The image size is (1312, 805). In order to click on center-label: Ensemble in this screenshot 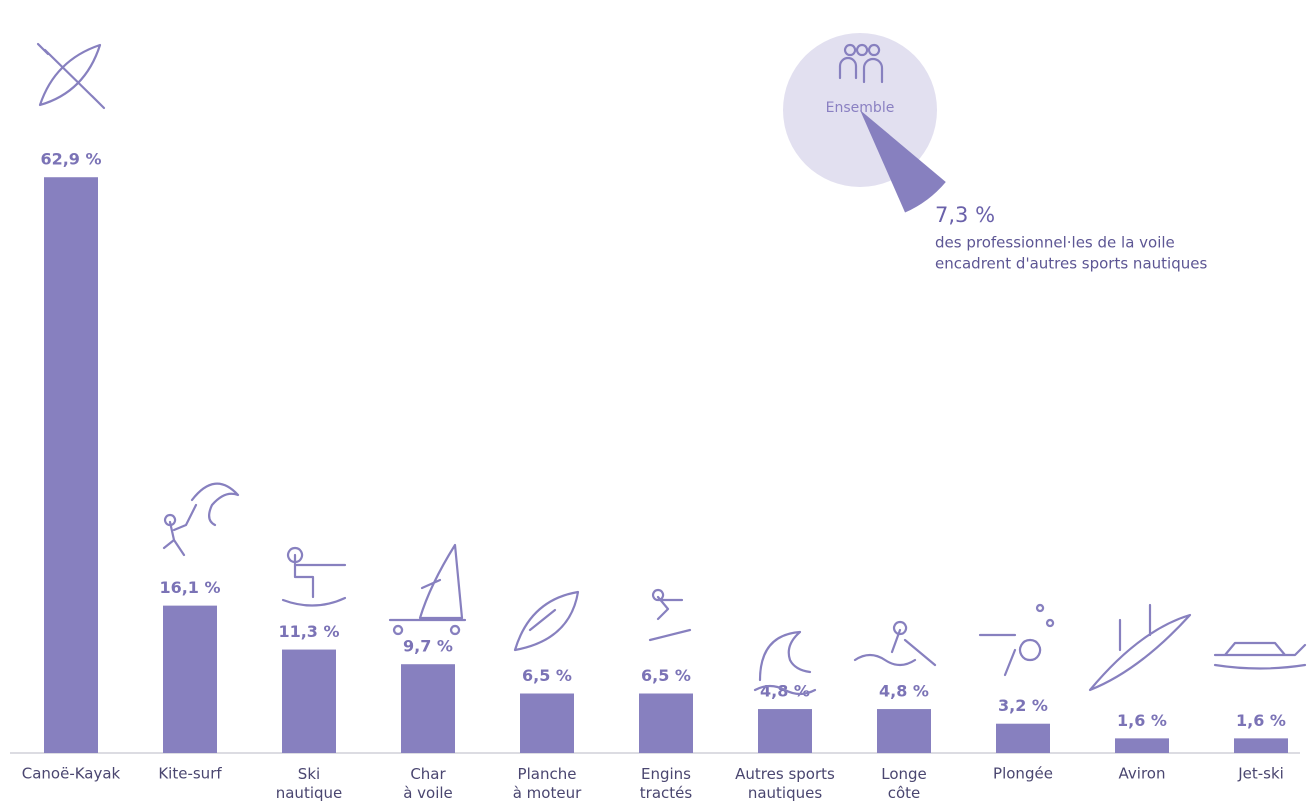, I will do `click(860, 108)`.